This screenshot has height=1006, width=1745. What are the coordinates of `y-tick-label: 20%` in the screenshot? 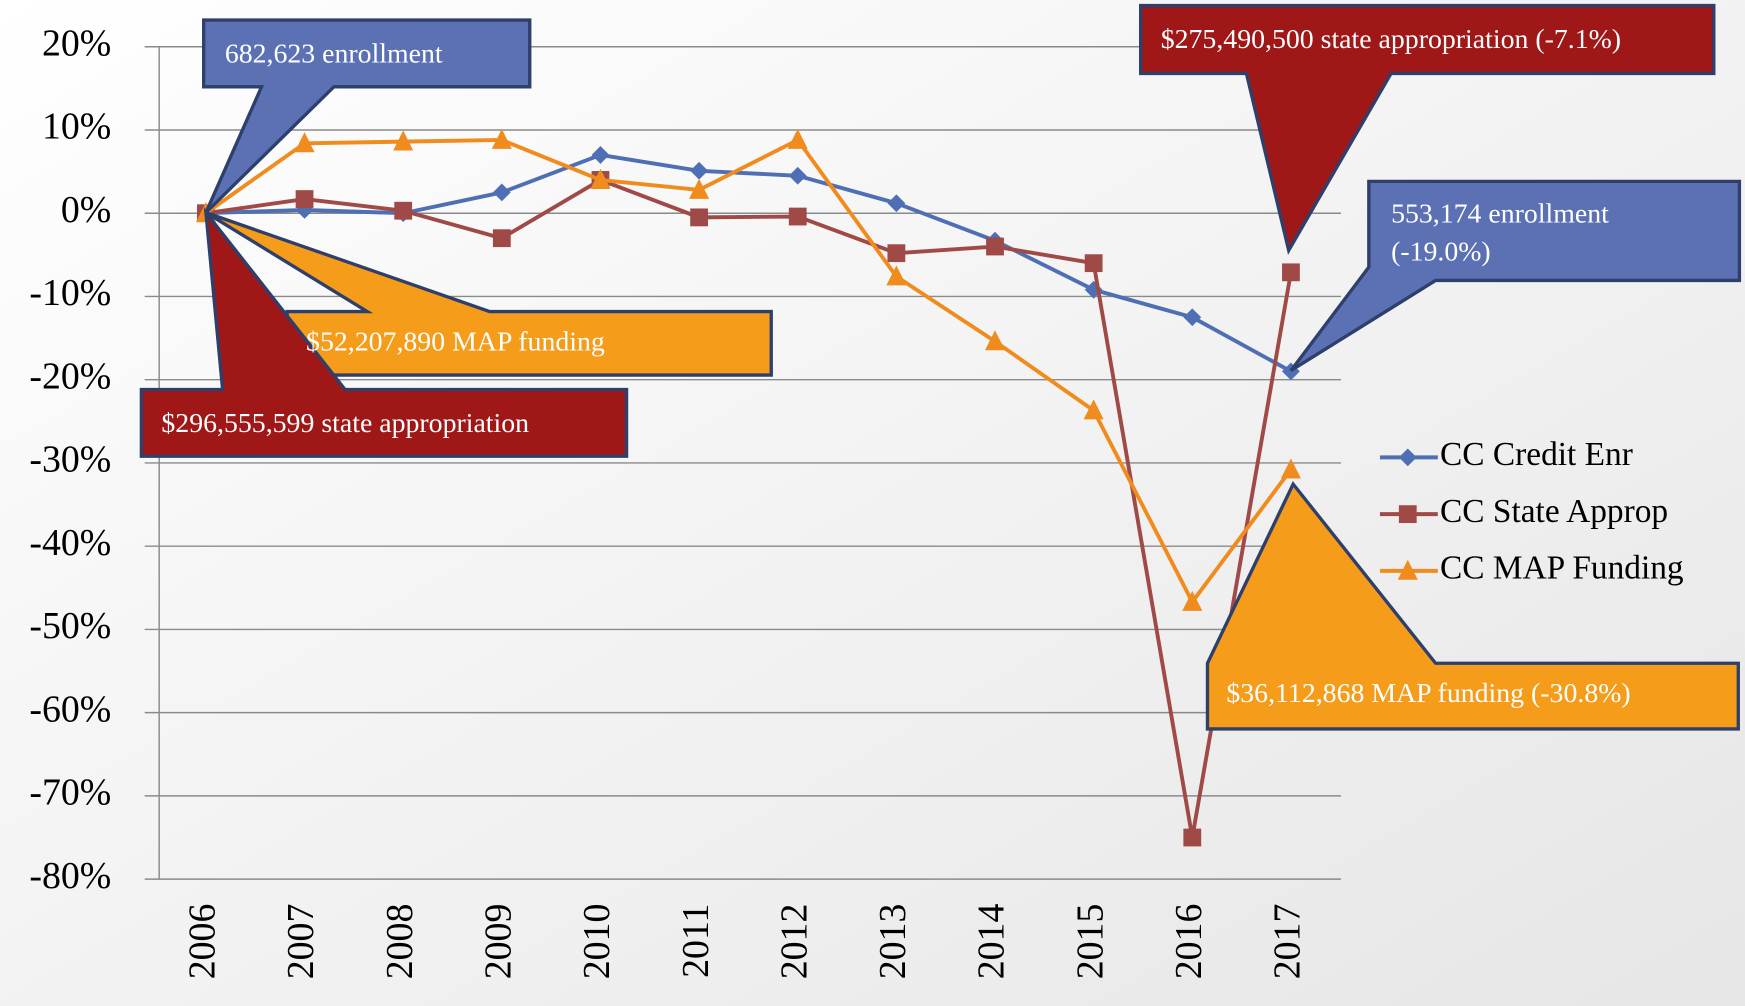 It's located at (76, 43).